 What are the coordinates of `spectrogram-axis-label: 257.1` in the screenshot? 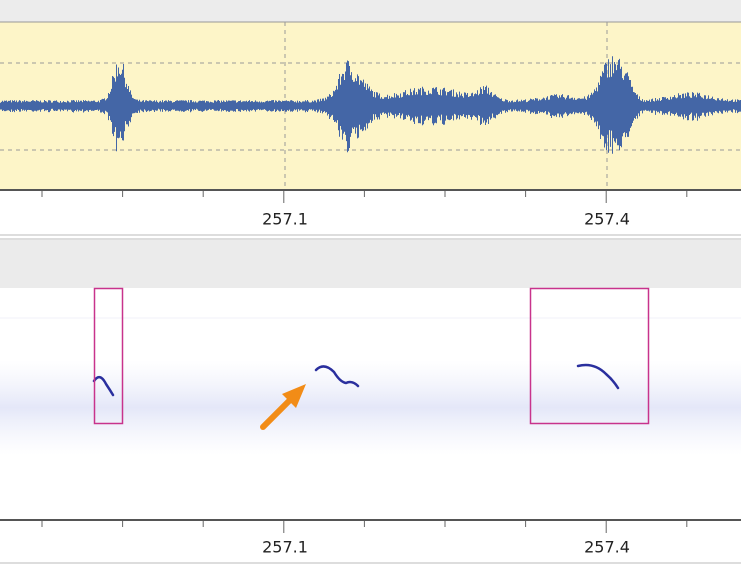 It's located at (285, 547).